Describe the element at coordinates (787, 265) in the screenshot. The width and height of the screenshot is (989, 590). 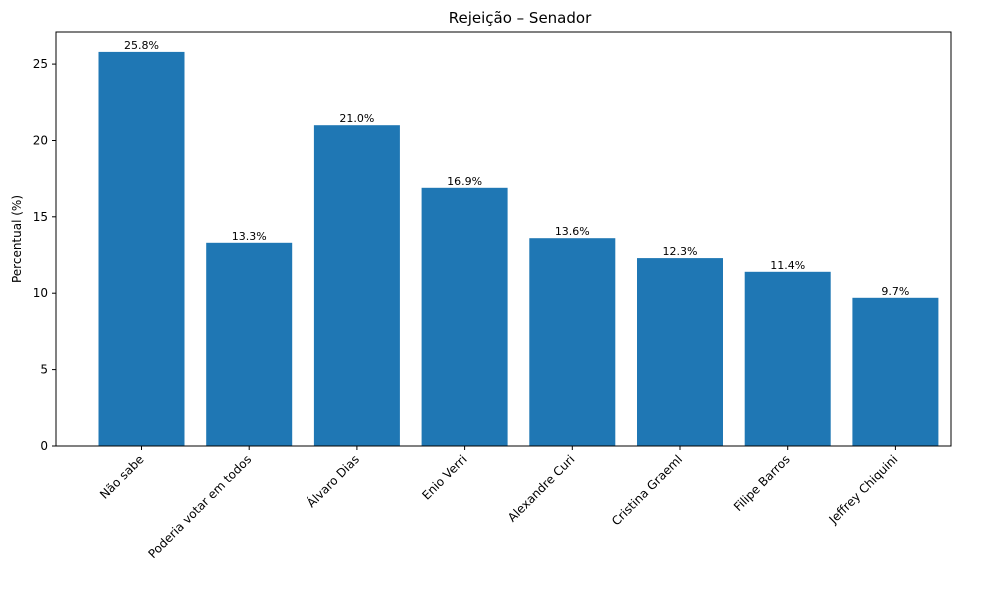
I see `bar-data-label: 11.4%` at that location.